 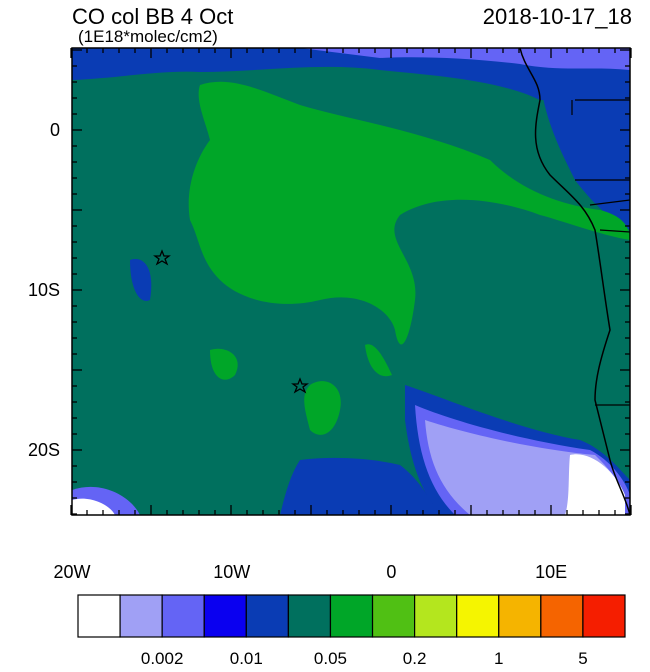 I want to click on colorbar-label: 0.05, so click(x=330, y=658).